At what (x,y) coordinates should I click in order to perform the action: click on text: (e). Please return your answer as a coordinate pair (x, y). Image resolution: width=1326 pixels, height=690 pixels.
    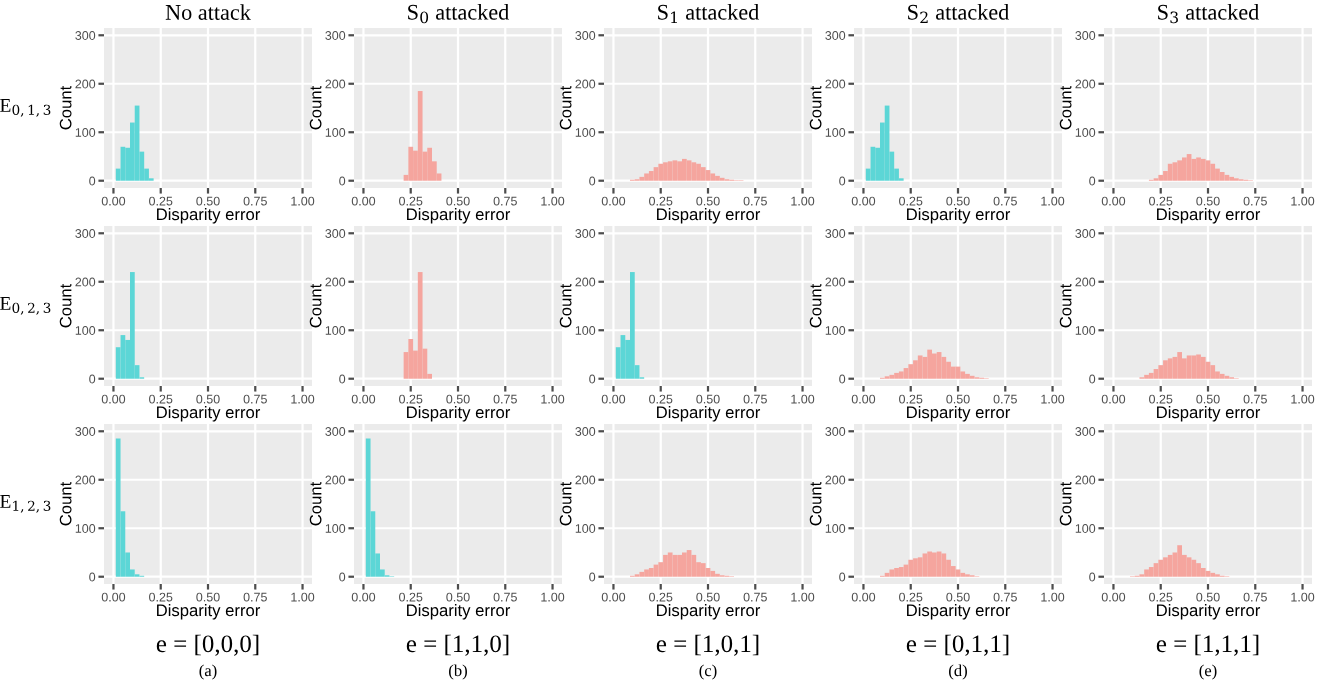
    Looking at the image, I should click on (1208, 672).